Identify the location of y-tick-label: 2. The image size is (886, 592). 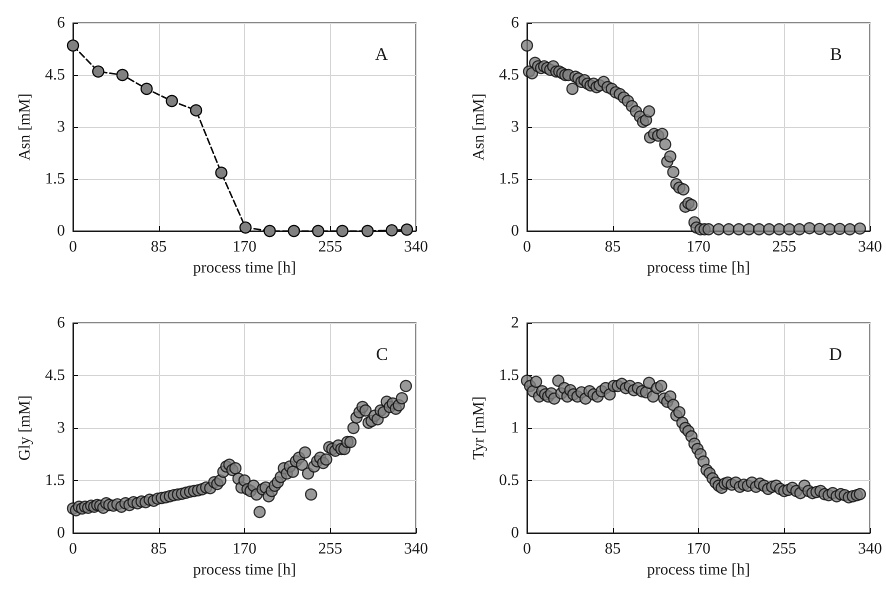
(515, 323).